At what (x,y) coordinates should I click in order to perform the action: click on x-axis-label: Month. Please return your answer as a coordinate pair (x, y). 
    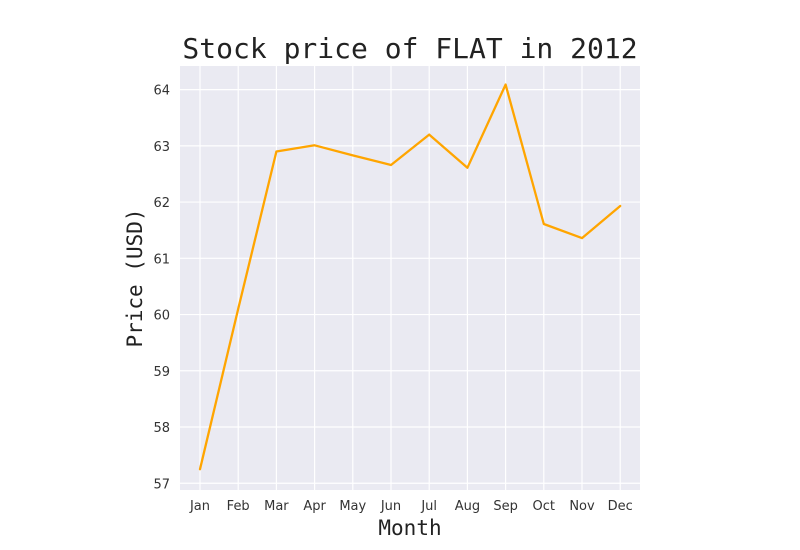
    Looking at the image, I should click on (409, 528).